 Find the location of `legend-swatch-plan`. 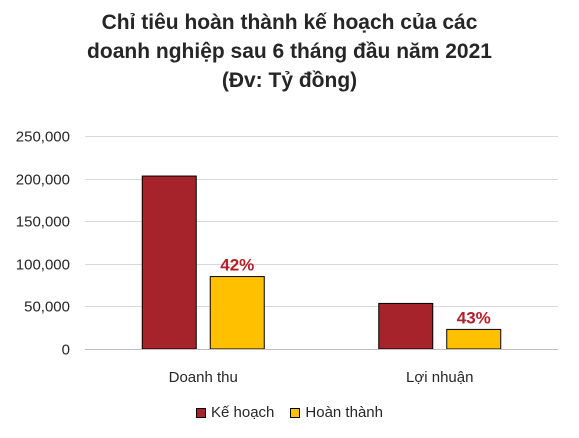

legend-swatch-plan is located at coordinates (201, 412).